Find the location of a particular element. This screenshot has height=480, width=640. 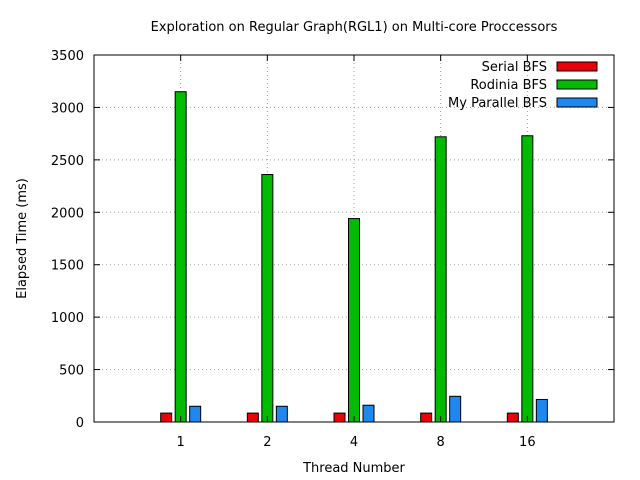

y-tick-label: 3500 is located at coordinates (67, 56).